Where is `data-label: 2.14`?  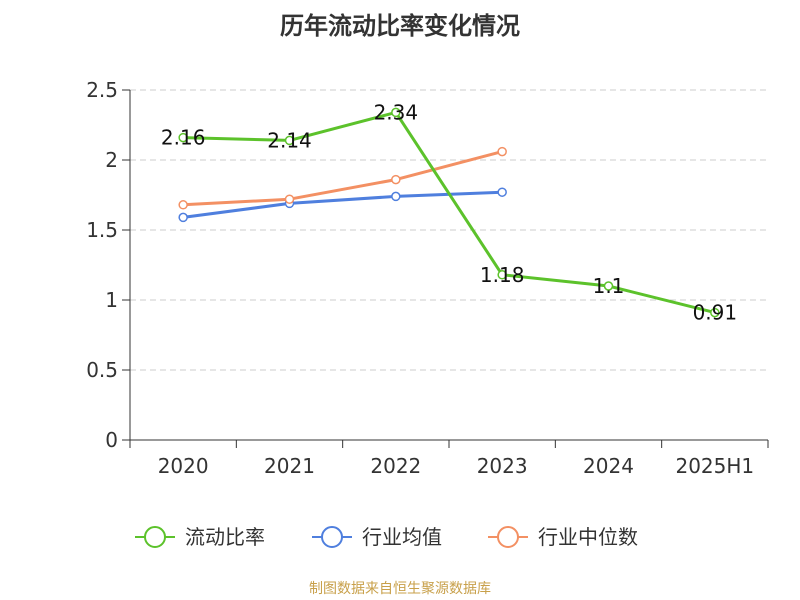
data-label: 2.14 is located at coordinates (289, 140).